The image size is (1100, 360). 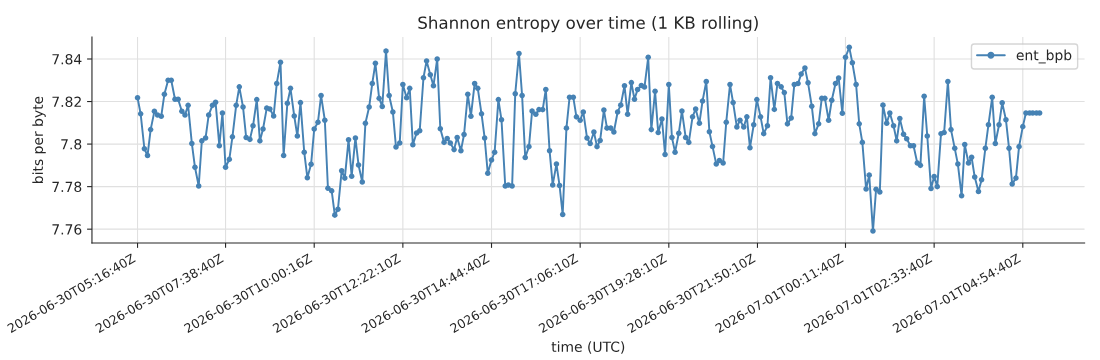 What do you see at coordinates (1044, 56) in the screenshot?
I see `legend-label: ent_bpb` at bounding box center [1044, 56].